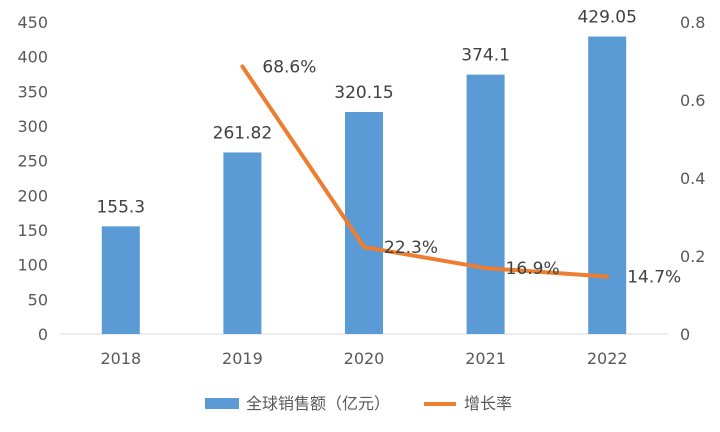 This screenshot has width=720, height=432. Describe the element at coordinates (32, 265) in the screenshot. I see `left-tick-label: 100` at that location.